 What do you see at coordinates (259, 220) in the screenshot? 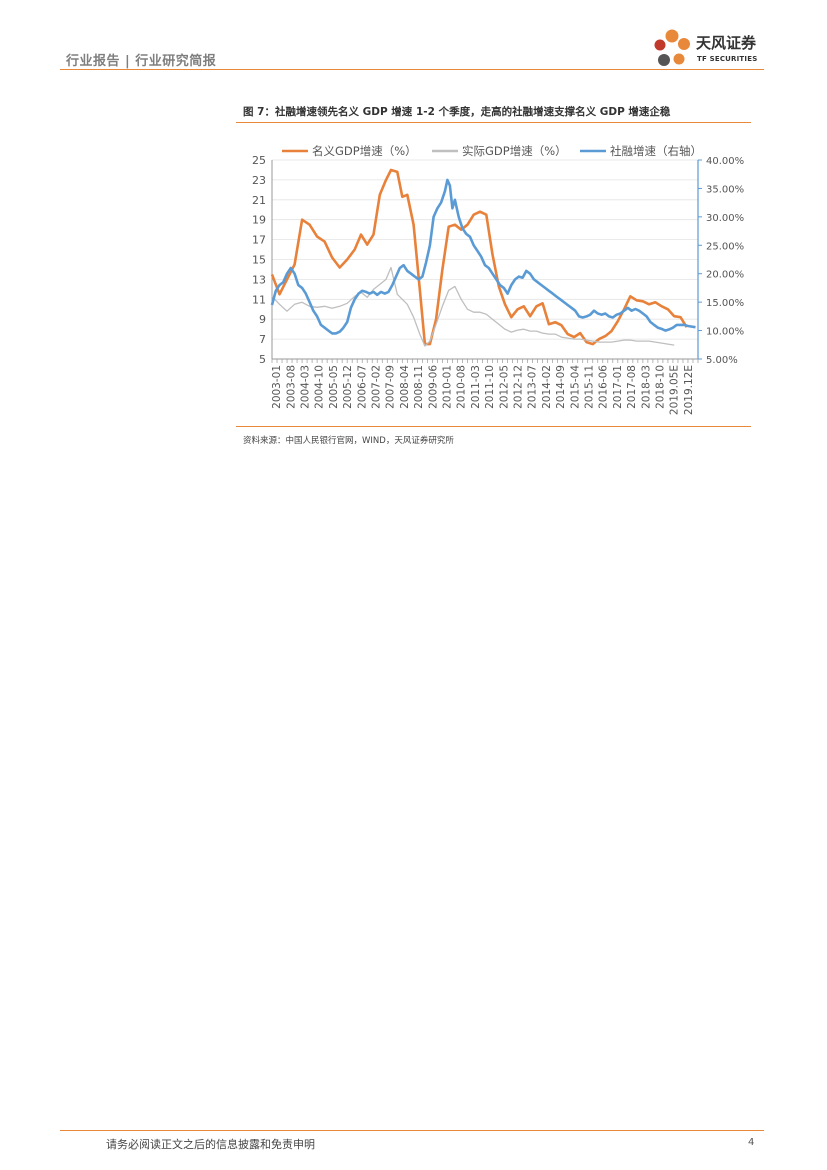
I see `y-left-tick-label: 19` at bounding box center [259, 220].